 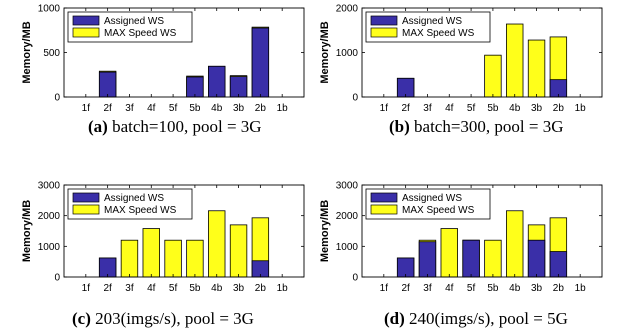 I want to click on chart-d-xlabel-5f: 5f, so click(x=471, y=288).